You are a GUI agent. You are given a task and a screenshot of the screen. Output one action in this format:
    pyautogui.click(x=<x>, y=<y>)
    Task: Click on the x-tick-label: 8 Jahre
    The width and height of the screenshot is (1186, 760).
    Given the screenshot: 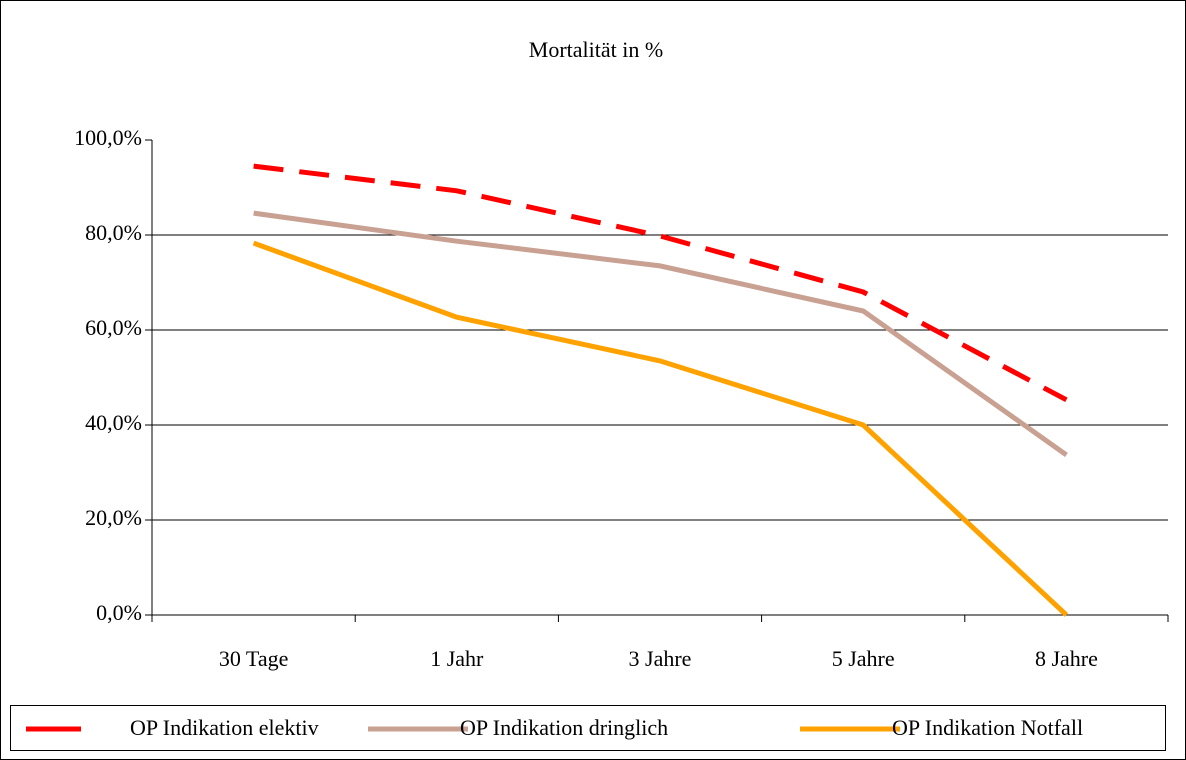 What is the action you would take?
    pyautogui.click(x=1066, y=658)
    